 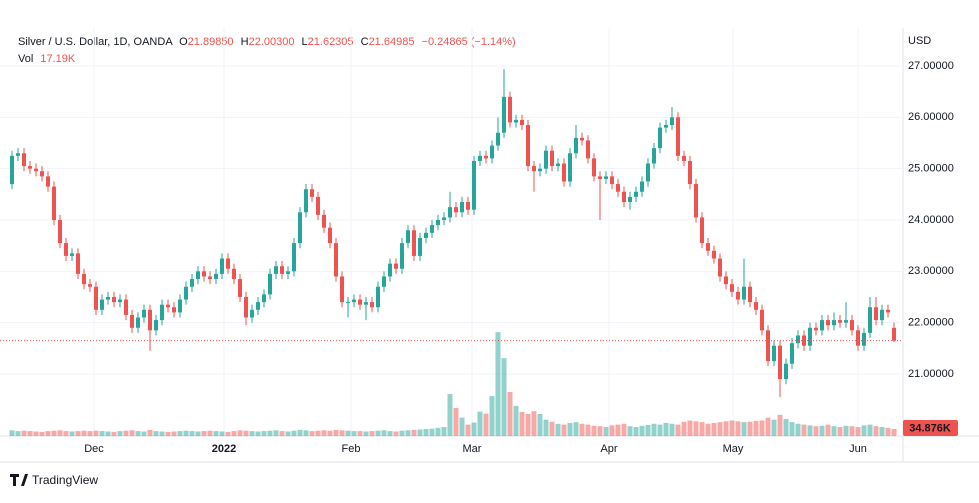 I want to click on open-value: 21.89850, so click(x=211, y=42).